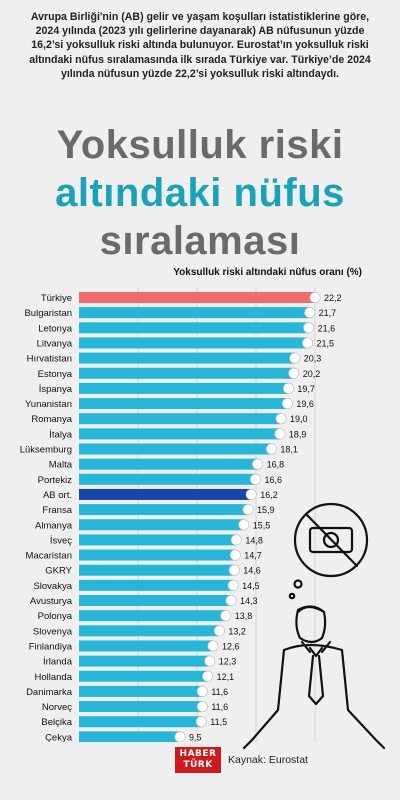 This screenshot has height=800, width=400. I want to click on value-label: 14,6, so click(252, 571).